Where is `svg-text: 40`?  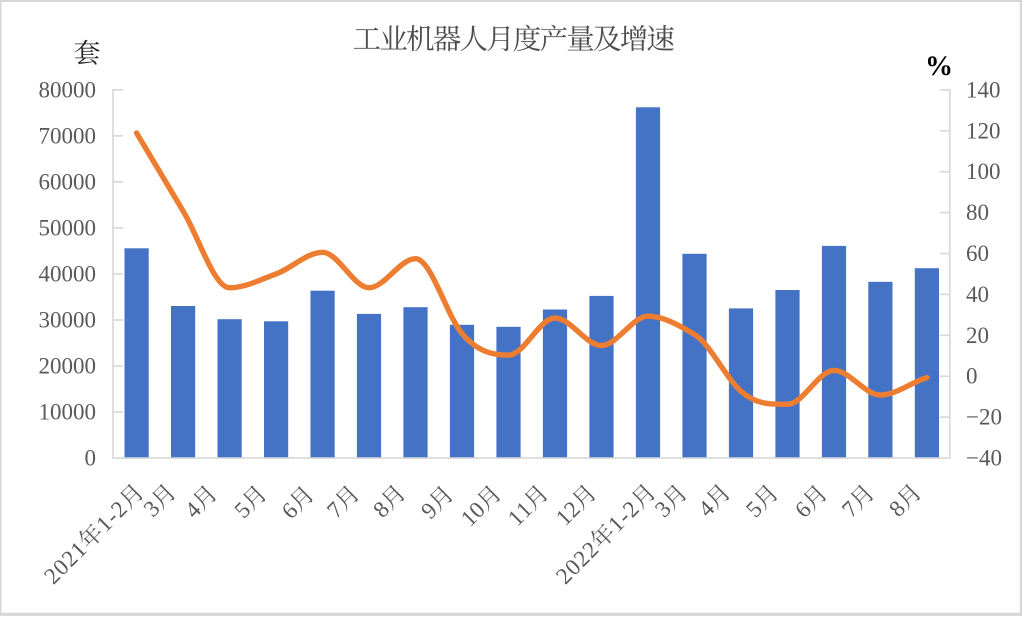 svg-text: 40 is located at coordinates (977, 294).